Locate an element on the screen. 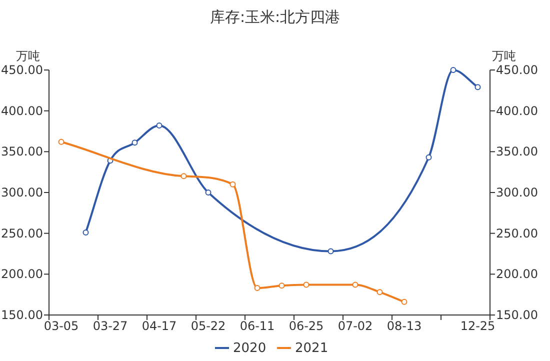 This screenshot has width=550, height=361. y2-tick-label: 150.00 is located at coordinates (517, 315).